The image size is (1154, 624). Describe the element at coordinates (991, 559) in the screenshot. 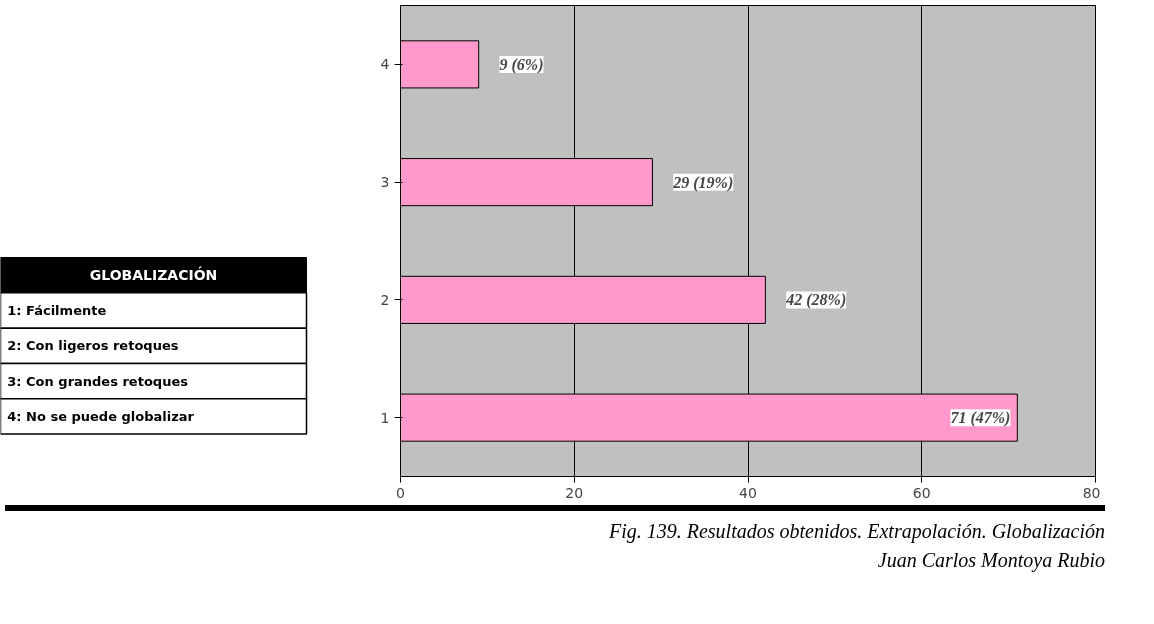

I see `text: Juan Carlos Montoya Rubio` at that location.